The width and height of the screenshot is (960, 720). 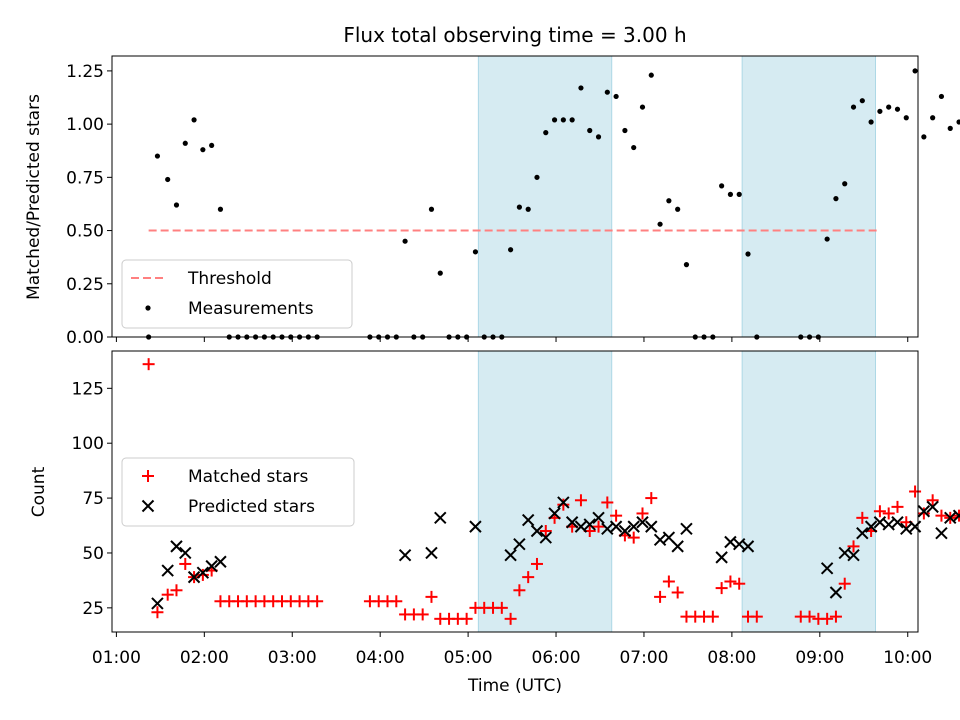 I want to click on legend-box, so click(x=238, y=492).